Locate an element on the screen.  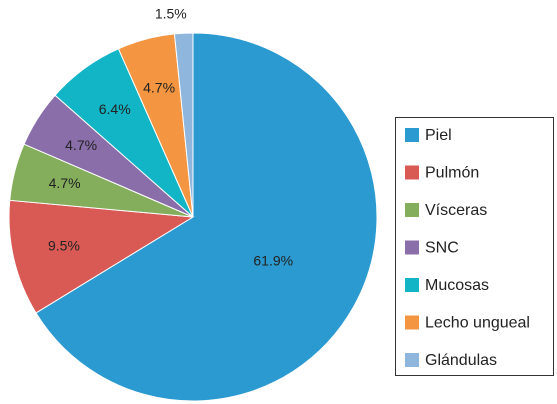
legend-label: Piel is located at coordinates (438, 135).